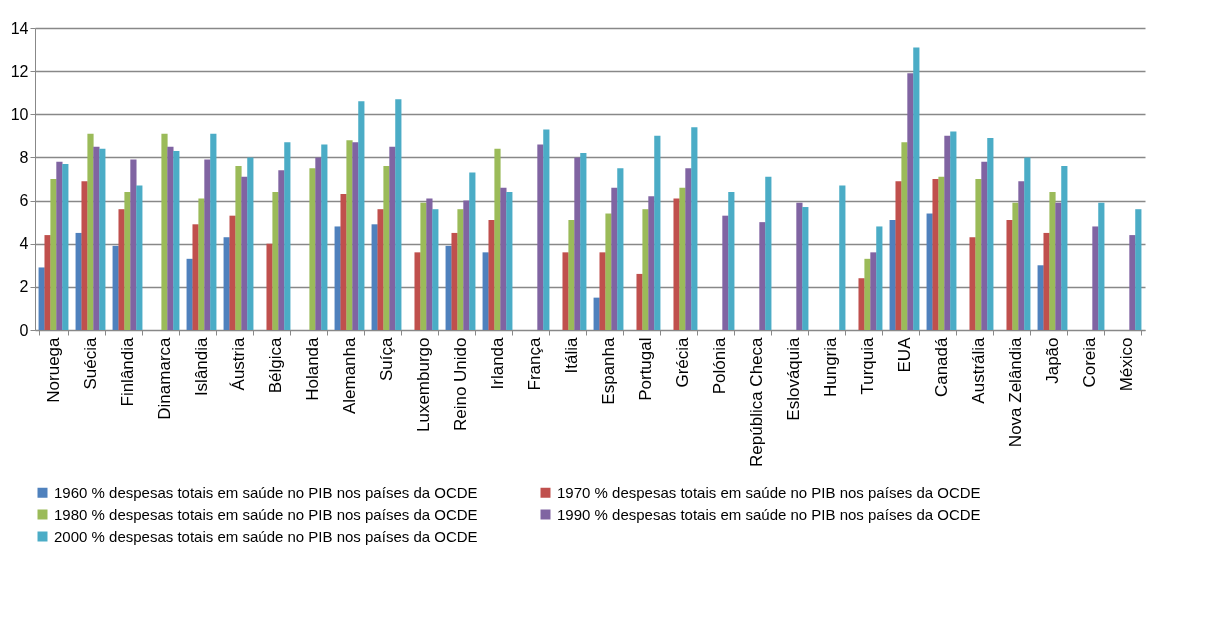  What do you see at coordinates (978, 370) in the screenshot?
I see `x-tick-label: Austrália` at bounding box center [978, 370].